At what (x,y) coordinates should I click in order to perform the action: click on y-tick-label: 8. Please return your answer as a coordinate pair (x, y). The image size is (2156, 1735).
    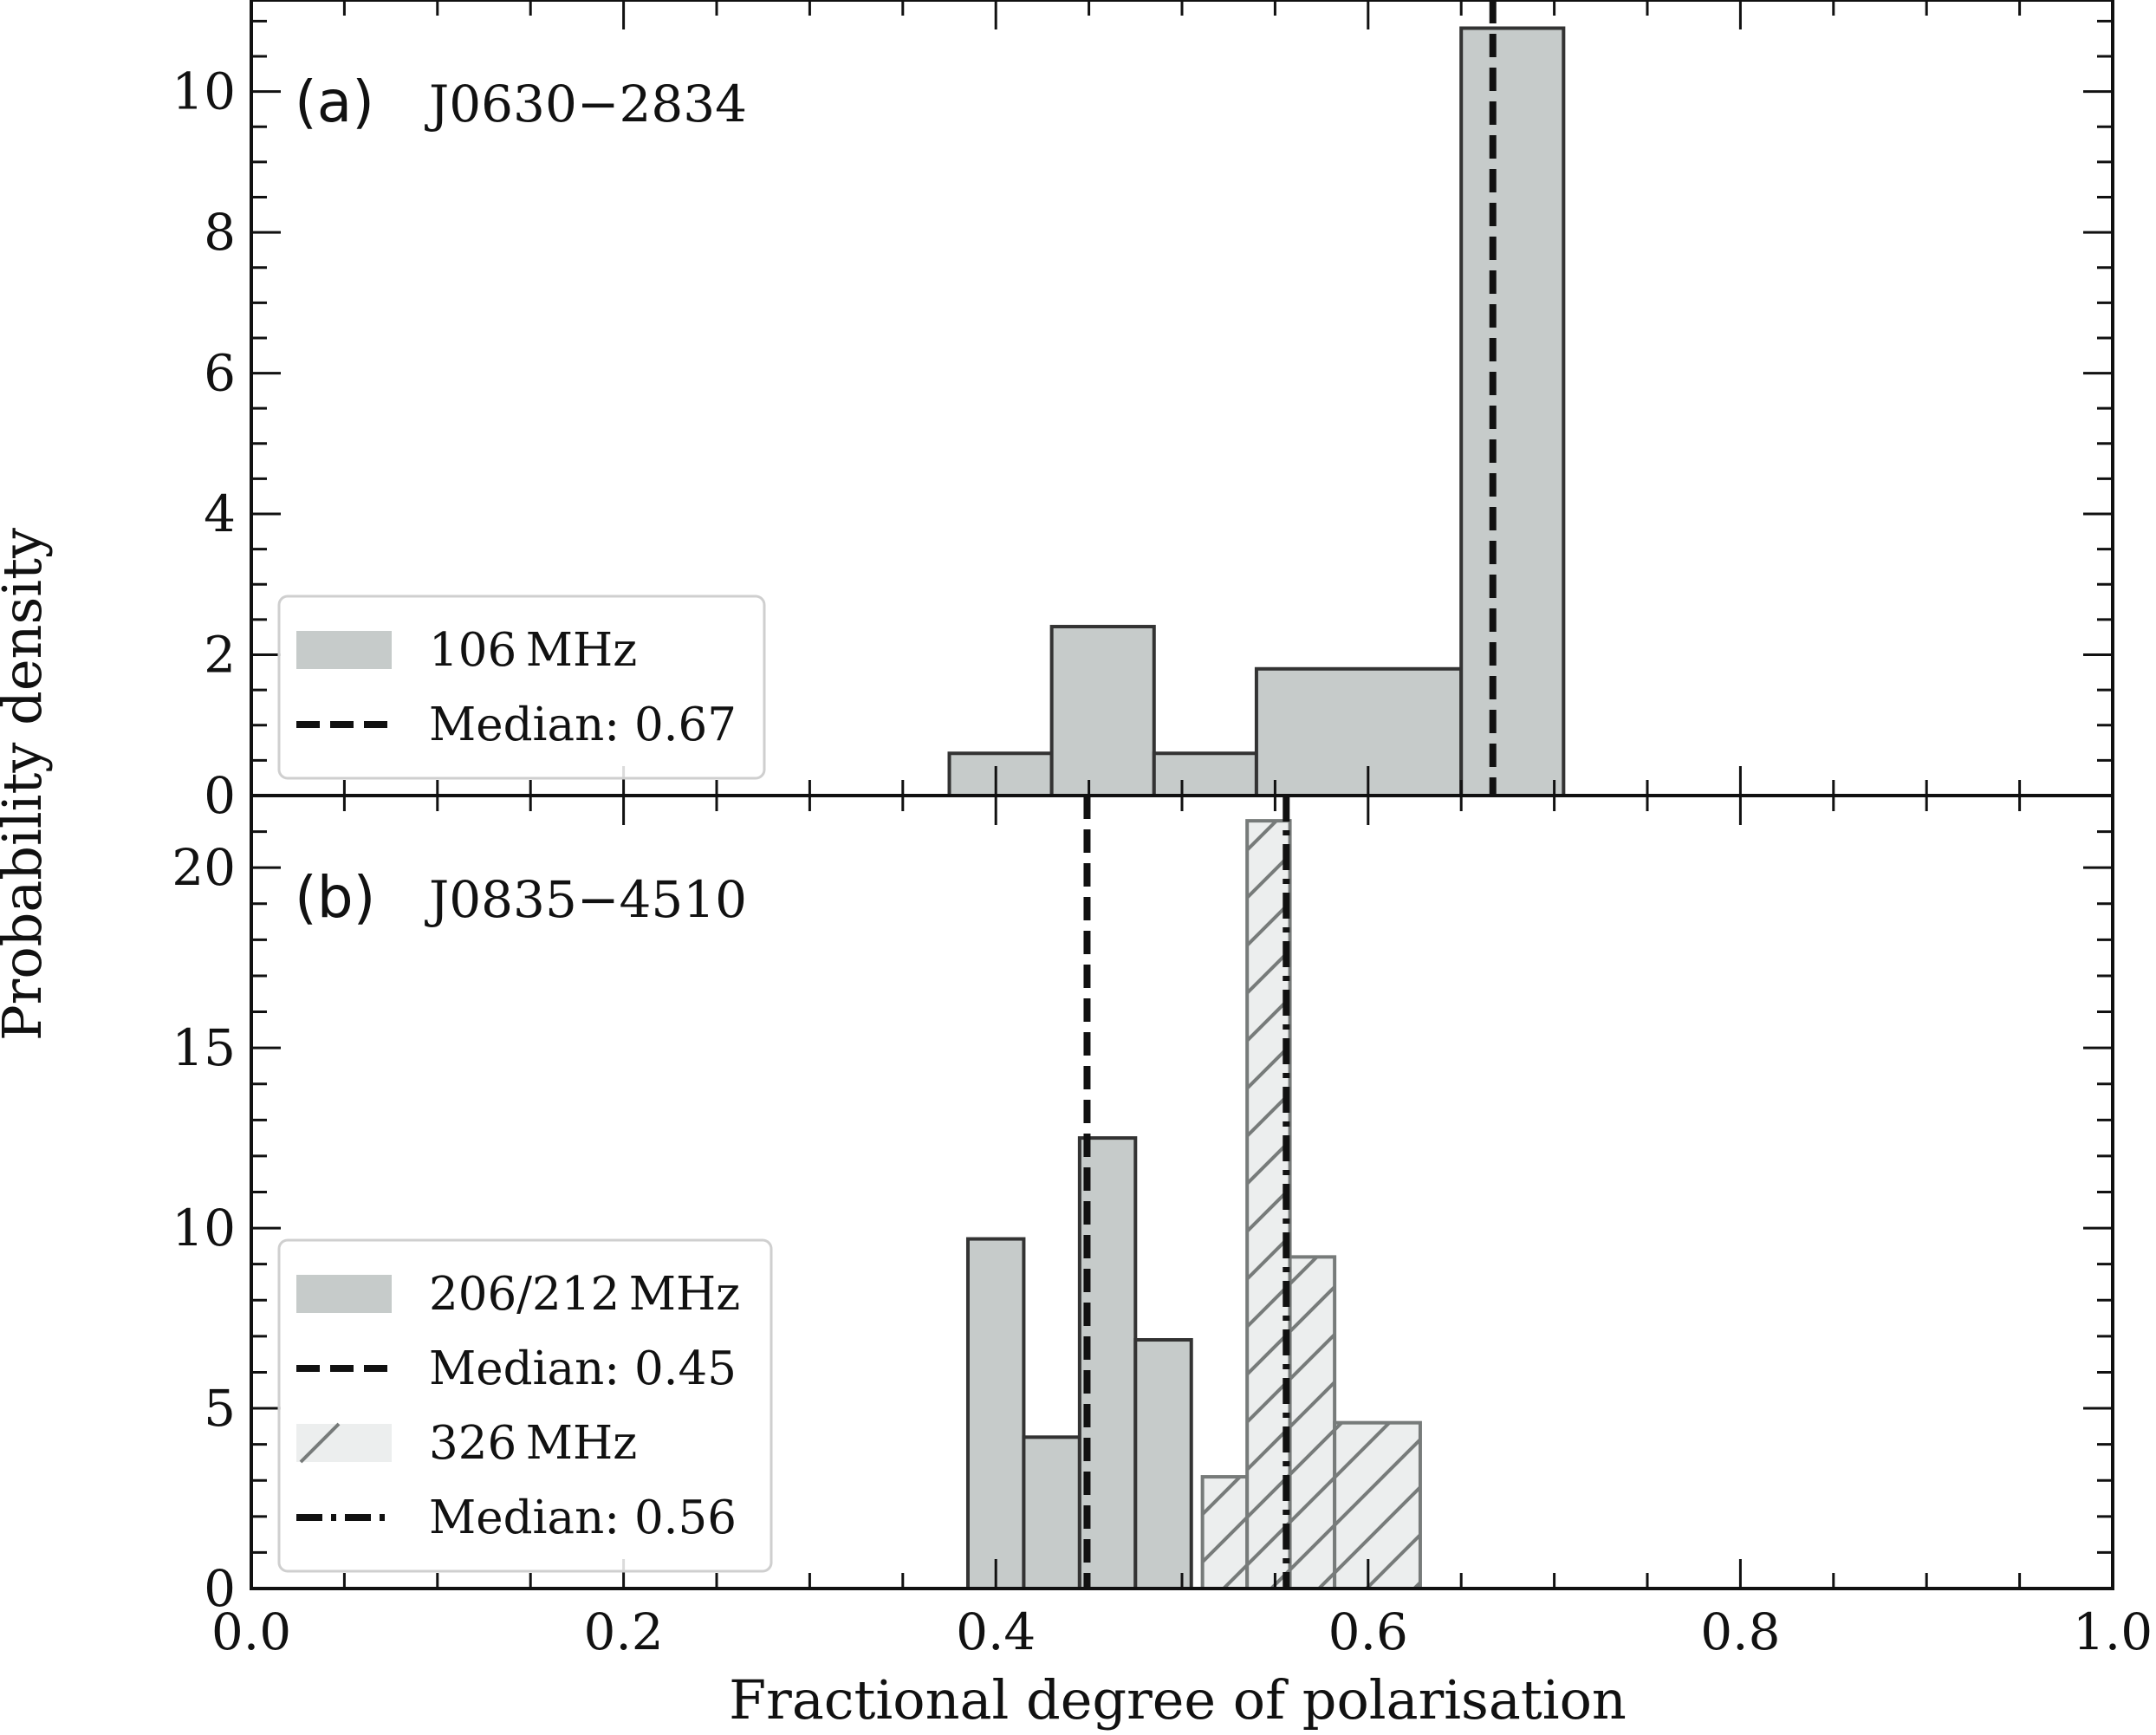
    Looking at the image, I should click on (220, 232).